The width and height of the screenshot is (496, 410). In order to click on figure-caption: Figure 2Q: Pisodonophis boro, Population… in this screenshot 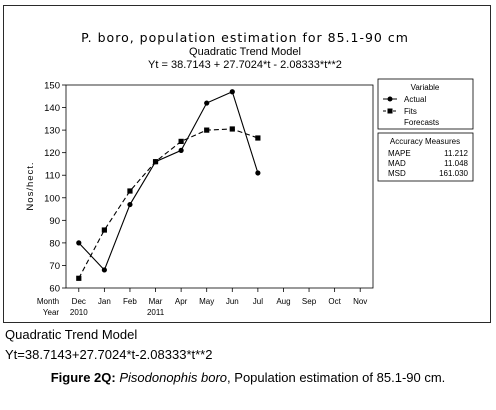, I will do `click(248, 377)`.